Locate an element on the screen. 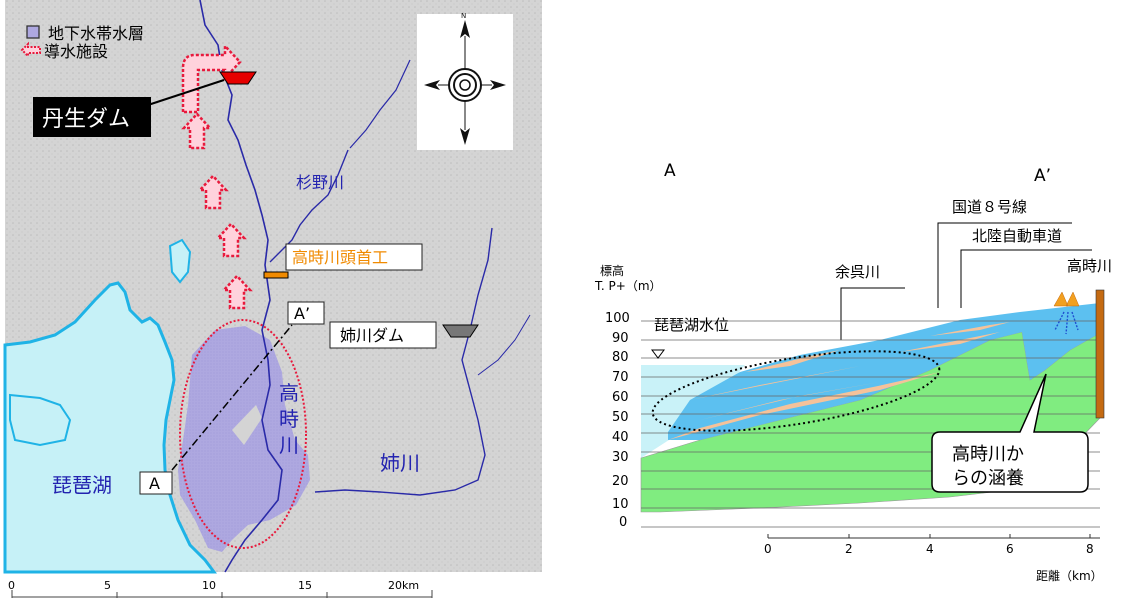 Image resolution: width=1129 pixels, height=603 pixels. point-a-label: A is located at coordinates (154, 483).